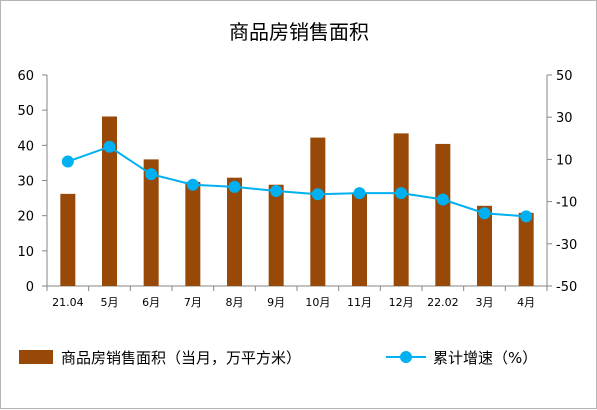  I want to click on left-tick-label: 10, so click(25, 252).